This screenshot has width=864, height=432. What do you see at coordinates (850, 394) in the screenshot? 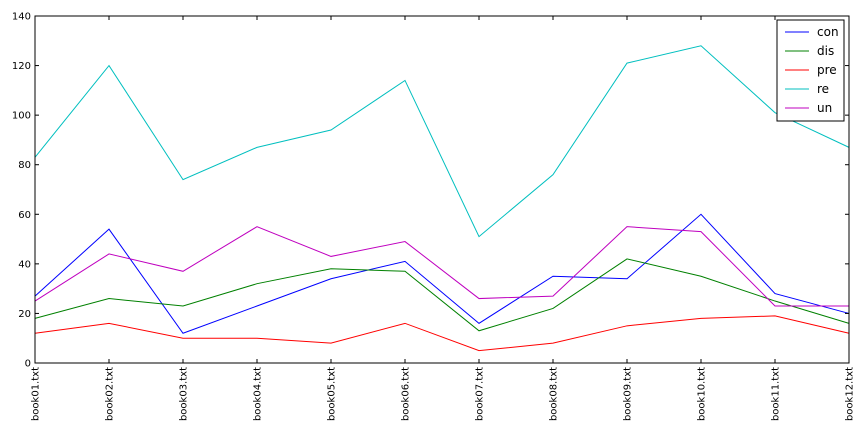
I see `x-tick-label: book12.txt` at bounding box center [850, 394].